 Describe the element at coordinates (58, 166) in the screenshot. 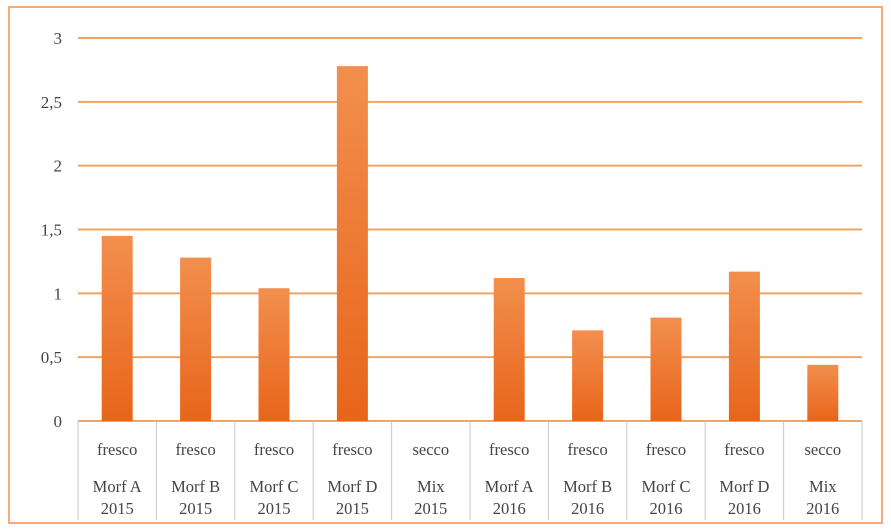

I see `y-tick-label: 2` at that location.